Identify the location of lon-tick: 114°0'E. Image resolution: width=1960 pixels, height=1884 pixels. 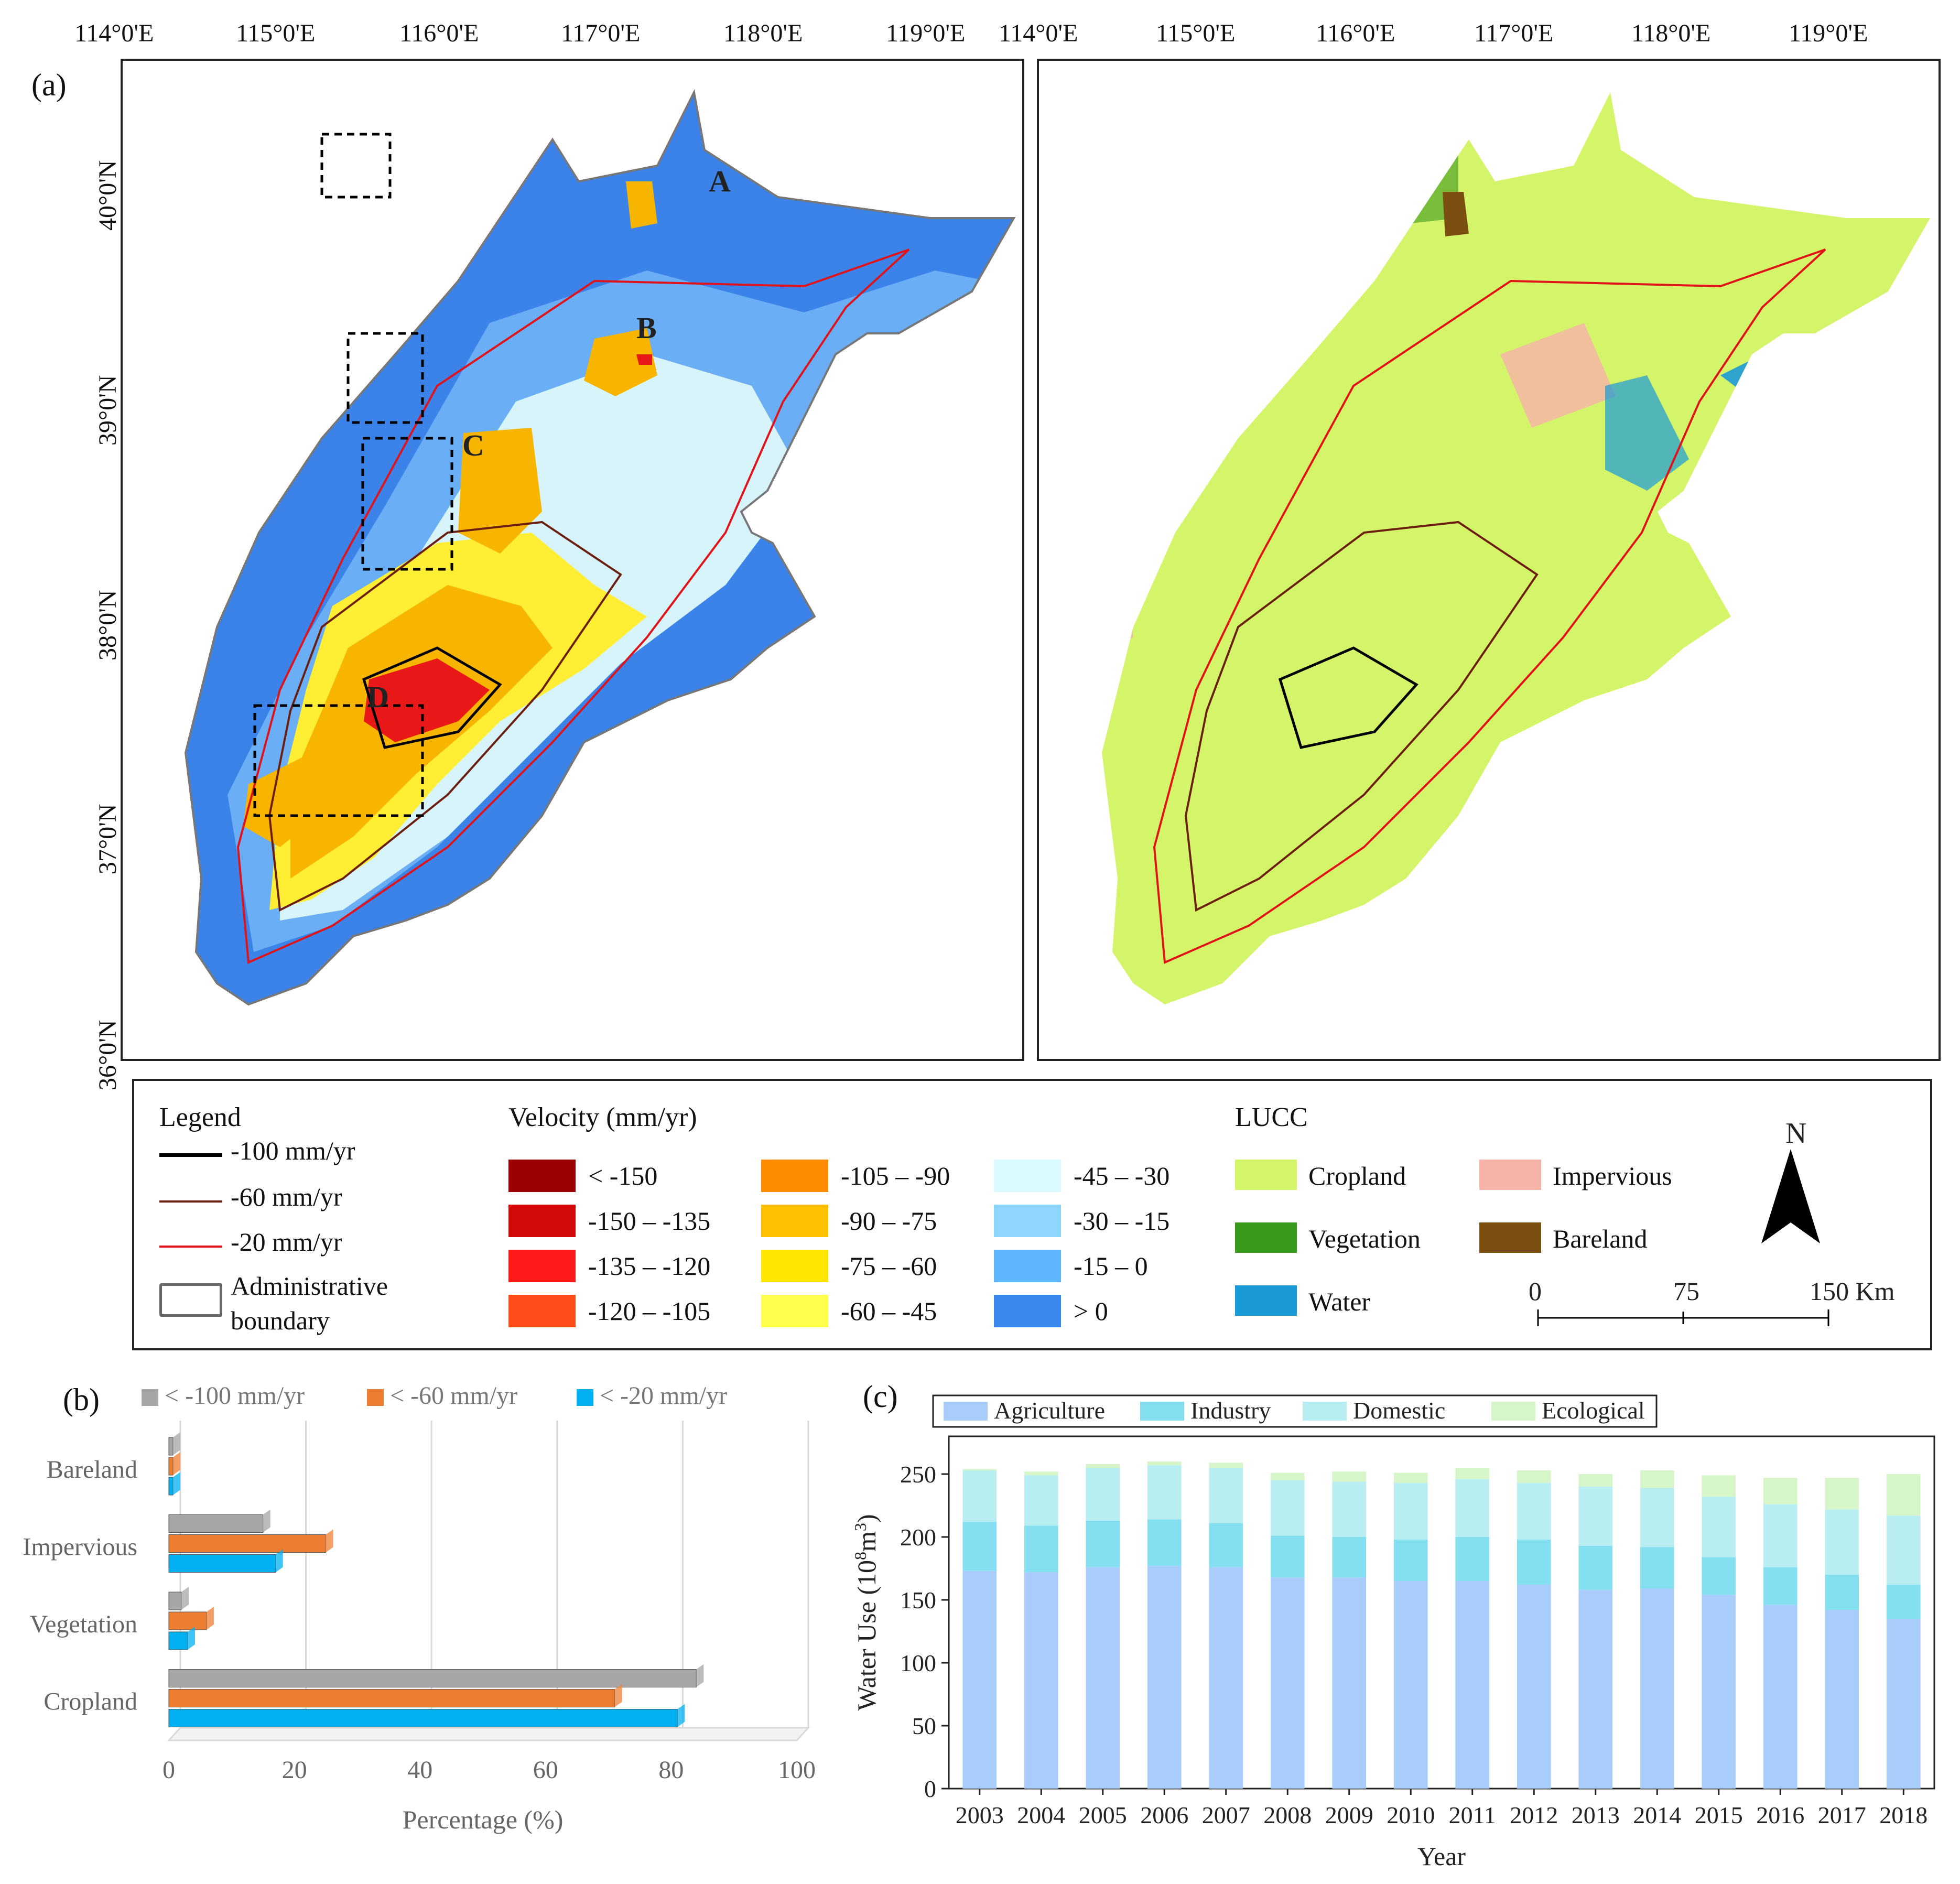
(114, 33).